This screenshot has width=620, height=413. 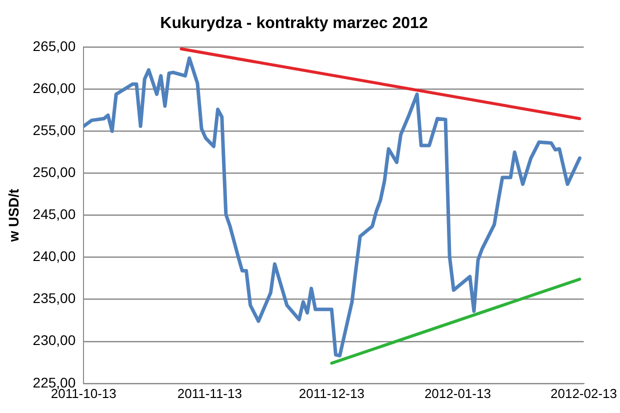 I want to click on y-tick-label: 250,00, so click(x=54, y=172).